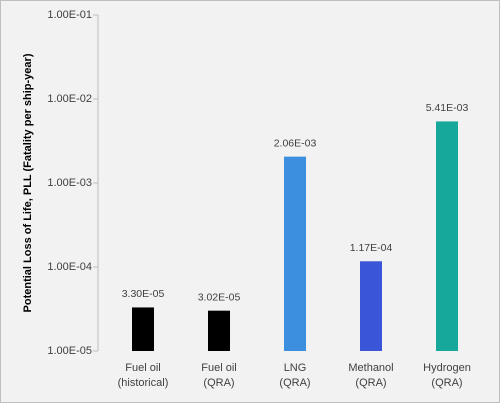  Describe the element at coordinates (370, 368) in the screenshot. I see `x-tick-label: Methanol` at that location.